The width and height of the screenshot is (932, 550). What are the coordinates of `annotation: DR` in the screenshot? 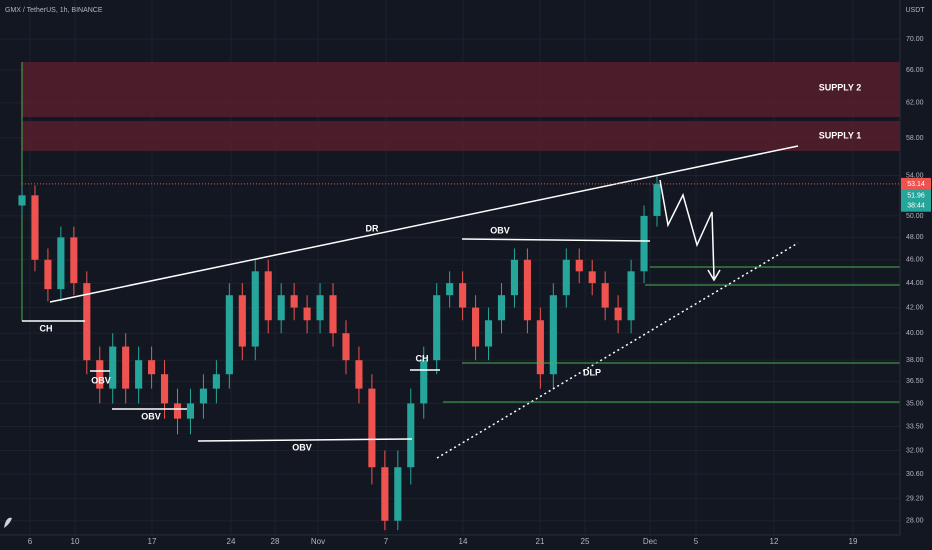 It's located at (372, 228).